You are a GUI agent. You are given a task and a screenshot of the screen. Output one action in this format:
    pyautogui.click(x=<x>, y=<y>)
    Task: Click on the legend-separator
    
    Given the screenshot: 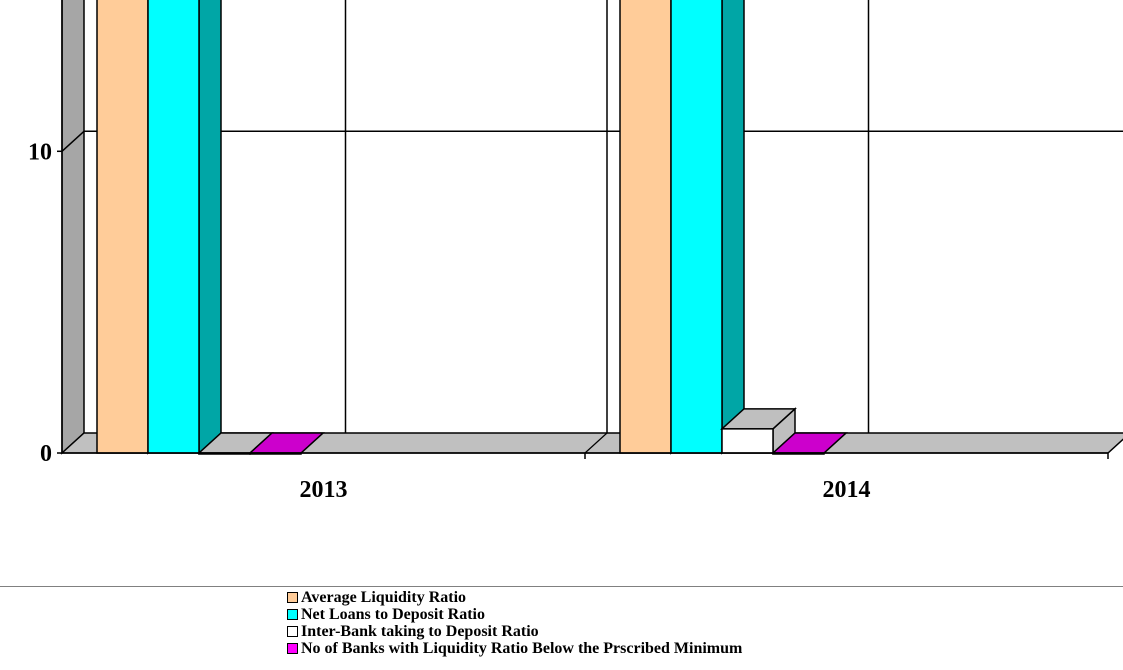 What is the action you would take?
    pyautogui.click(x=561, y=586)
    